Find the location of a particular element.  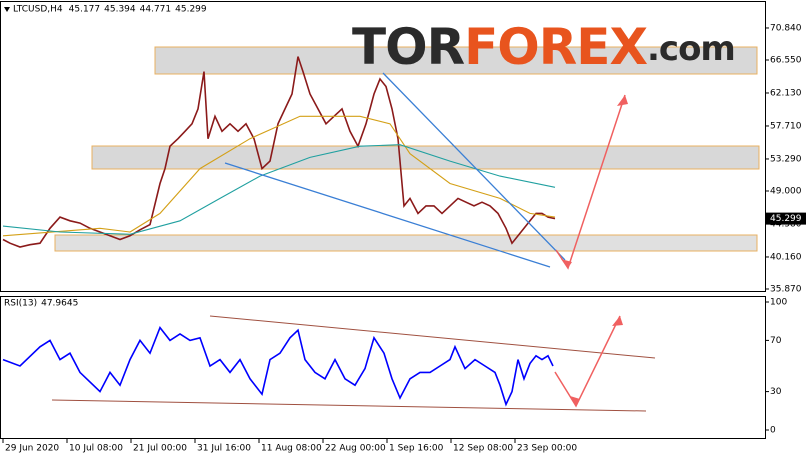

x-tick-label: 1 Sep 16:00 is located at coordinates (416, 449).